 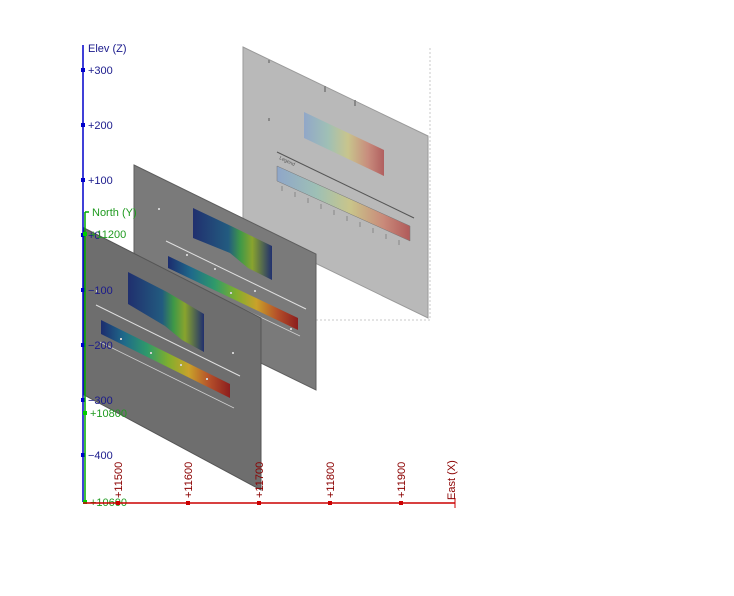 What do you see at coordinates (119, 480) in the screenshot?
I see `east-tick-label: +11500` at bounding box center [119, 480].